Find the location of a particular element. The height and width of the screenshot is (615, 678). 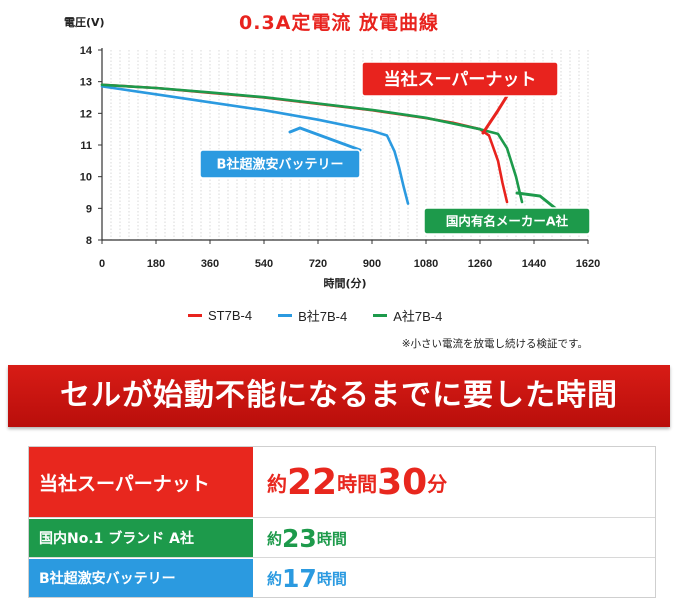

callout-box-b7b4 is located at coordinates (280, 164).